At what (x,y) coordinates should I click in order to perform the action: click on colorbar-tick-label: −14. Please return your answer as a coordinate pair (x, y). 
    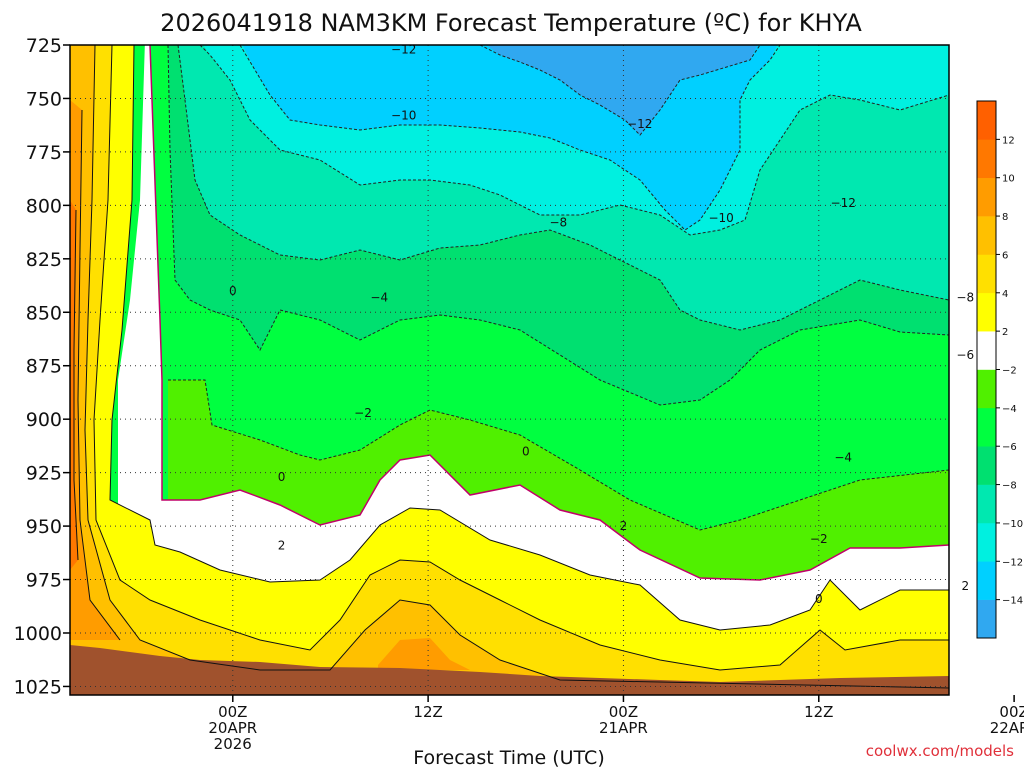
    Looking at the image, I should click on (1012, 601).